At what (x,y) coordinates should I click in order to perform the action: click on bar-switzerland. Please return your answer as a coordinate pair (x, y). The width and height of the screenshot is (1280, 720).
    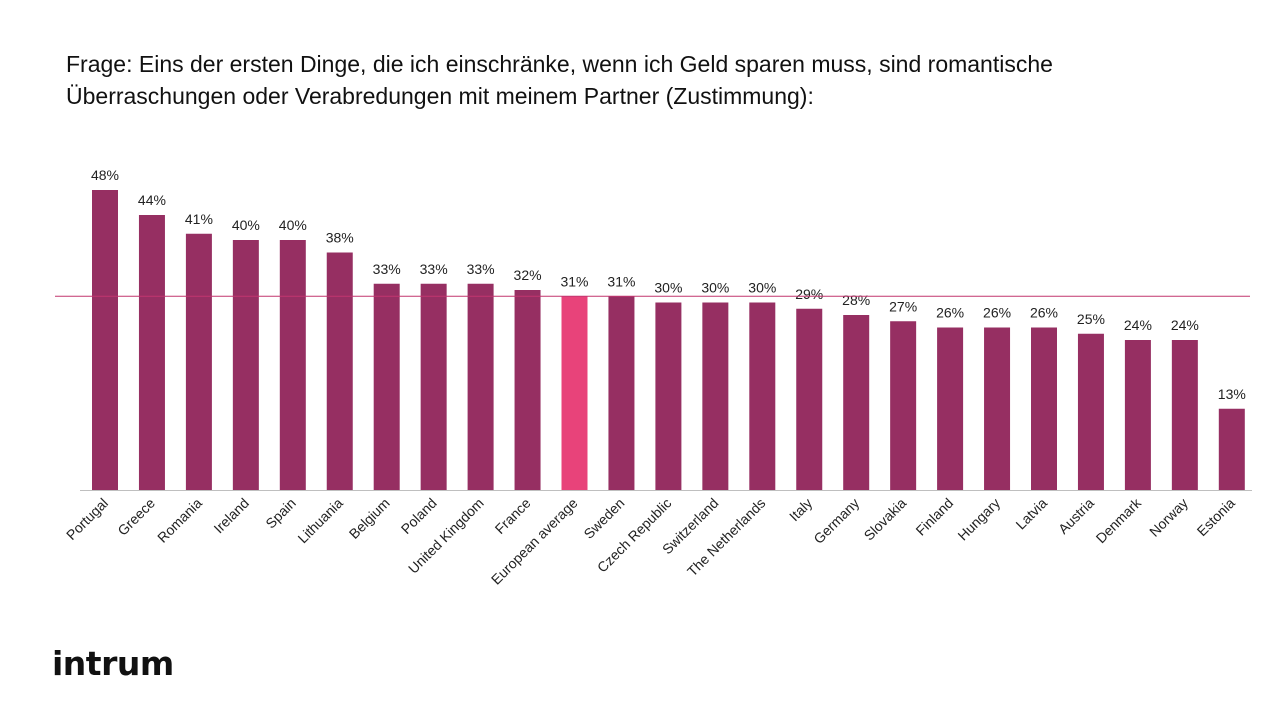
    Looking at the image, I should click on (715, 396).